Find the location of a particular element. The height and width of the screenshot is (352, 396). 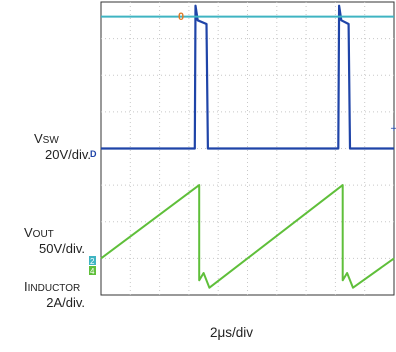

inductor-channel-marker-box is located at coordinates (92, 270).